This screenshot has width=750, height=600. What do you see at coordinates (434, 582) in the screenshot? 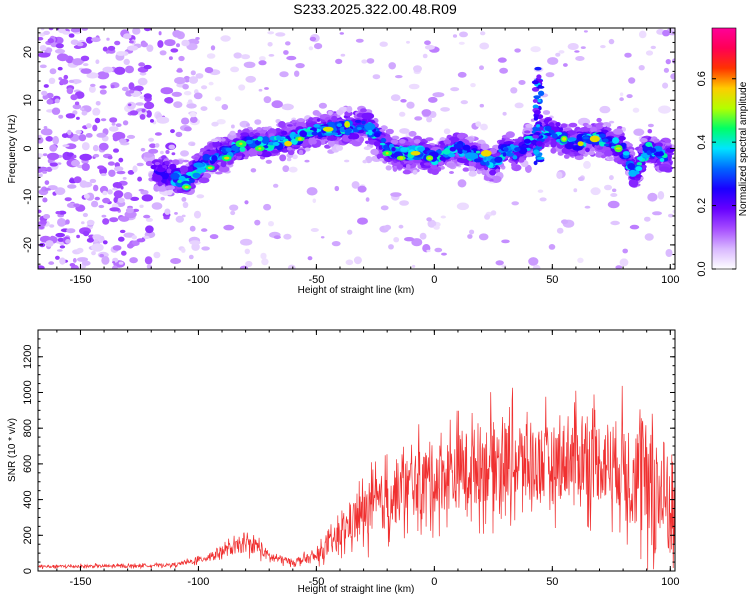
I see `x-tick-label: 0` at bounding box center [434, 582].